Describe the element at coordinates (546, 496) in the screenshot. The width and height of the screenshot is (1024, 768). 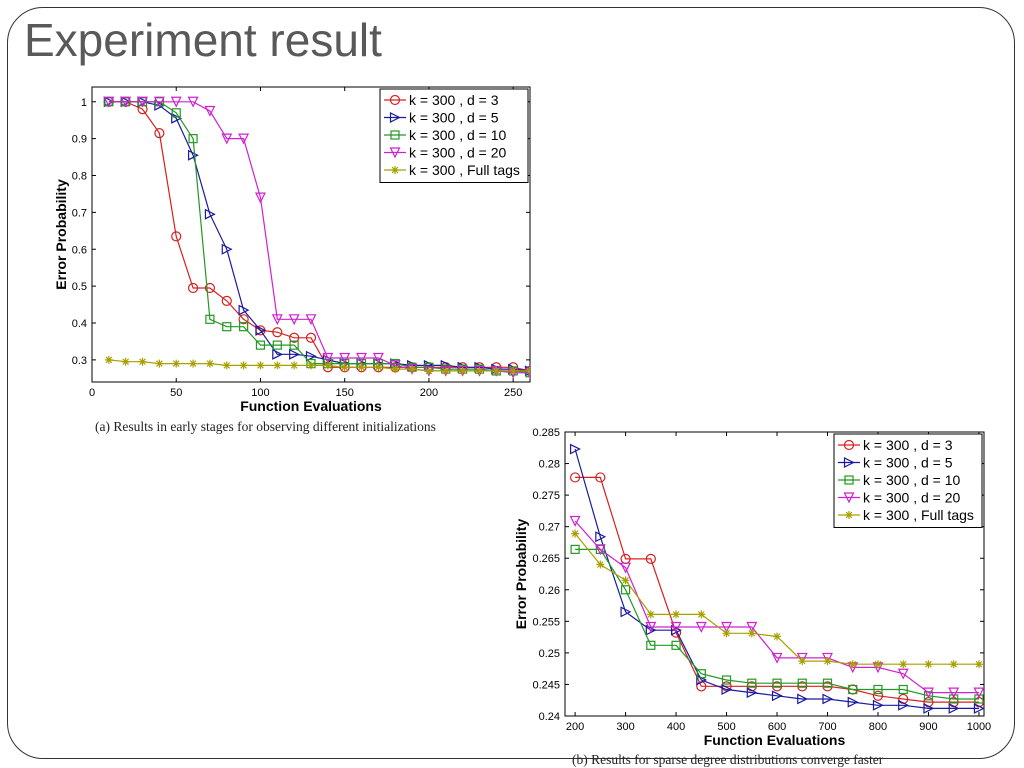
I see `chart-b-y-tick-label: 0.275` at that location.